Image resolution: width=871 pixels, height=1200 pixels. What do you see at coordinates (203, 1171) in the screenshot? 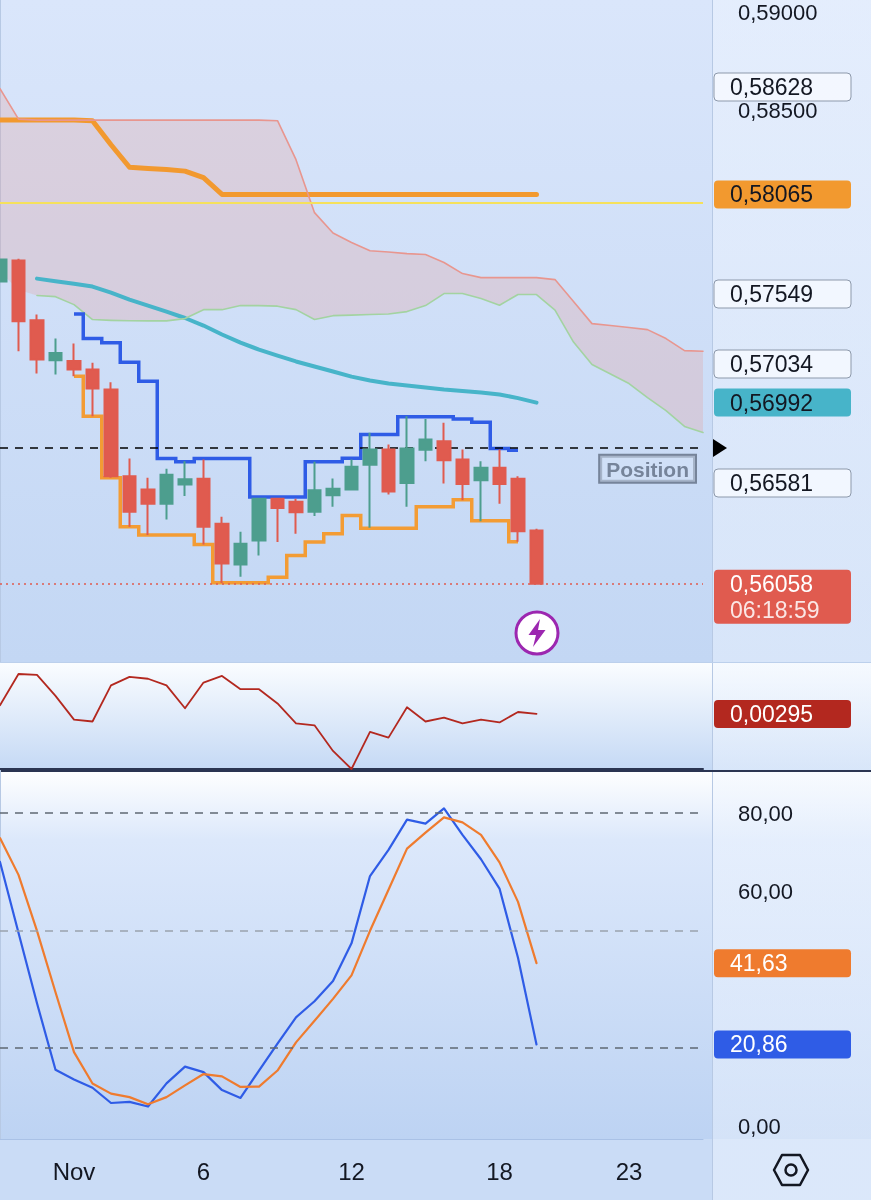
I see `x-tick-label: 6` at bounding box center [203, 1171].